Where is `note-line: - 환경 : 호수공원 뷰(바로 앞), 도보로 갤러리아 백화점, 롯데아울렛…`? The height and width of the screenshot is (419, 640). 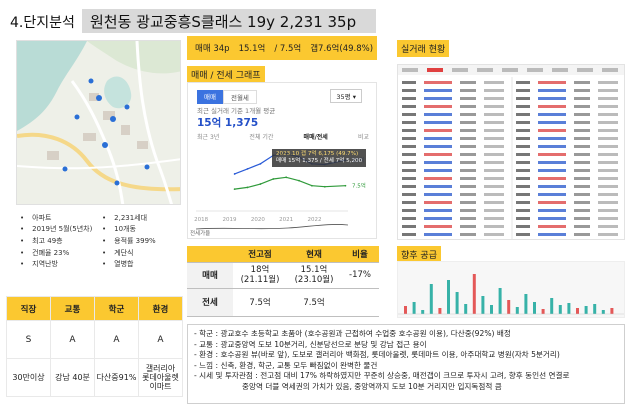 note-line: - 환경 : 호수공원 뷰(바로 앞), 도보로 갤러리아 백화점, 롯데아울렛… is located at coordinates (377, 355).